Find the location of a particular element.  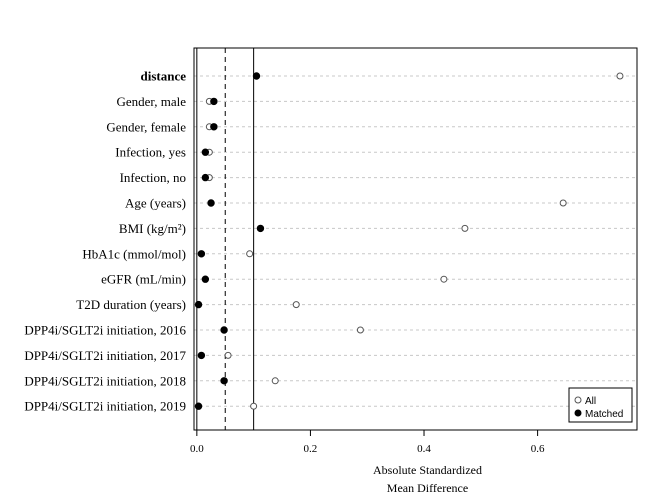

x-axis-label-line-1: Absolute Standardized is located at coordinates (427, 470).